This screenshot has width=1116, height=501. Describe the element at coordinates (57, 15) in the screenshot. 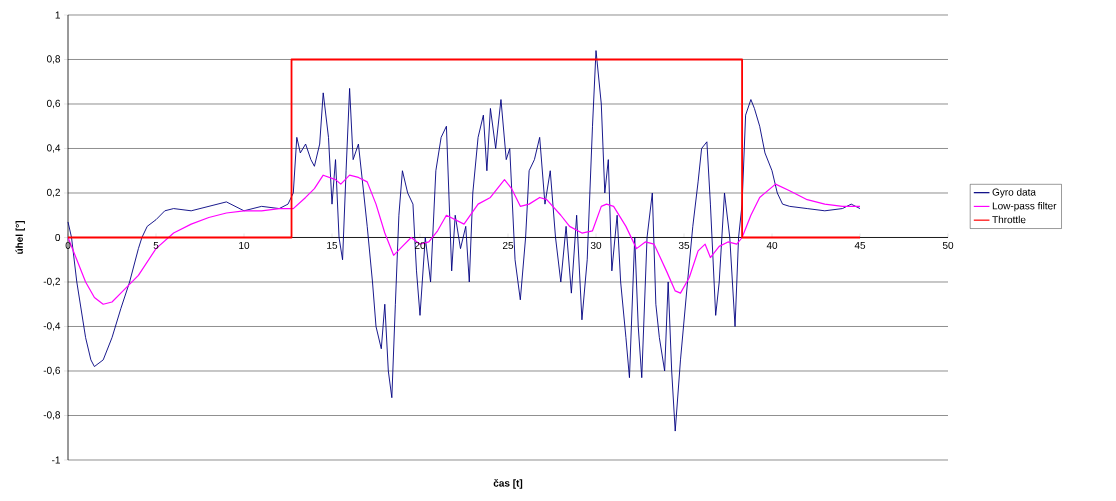

I see `y-tick-label: 1` at that location.